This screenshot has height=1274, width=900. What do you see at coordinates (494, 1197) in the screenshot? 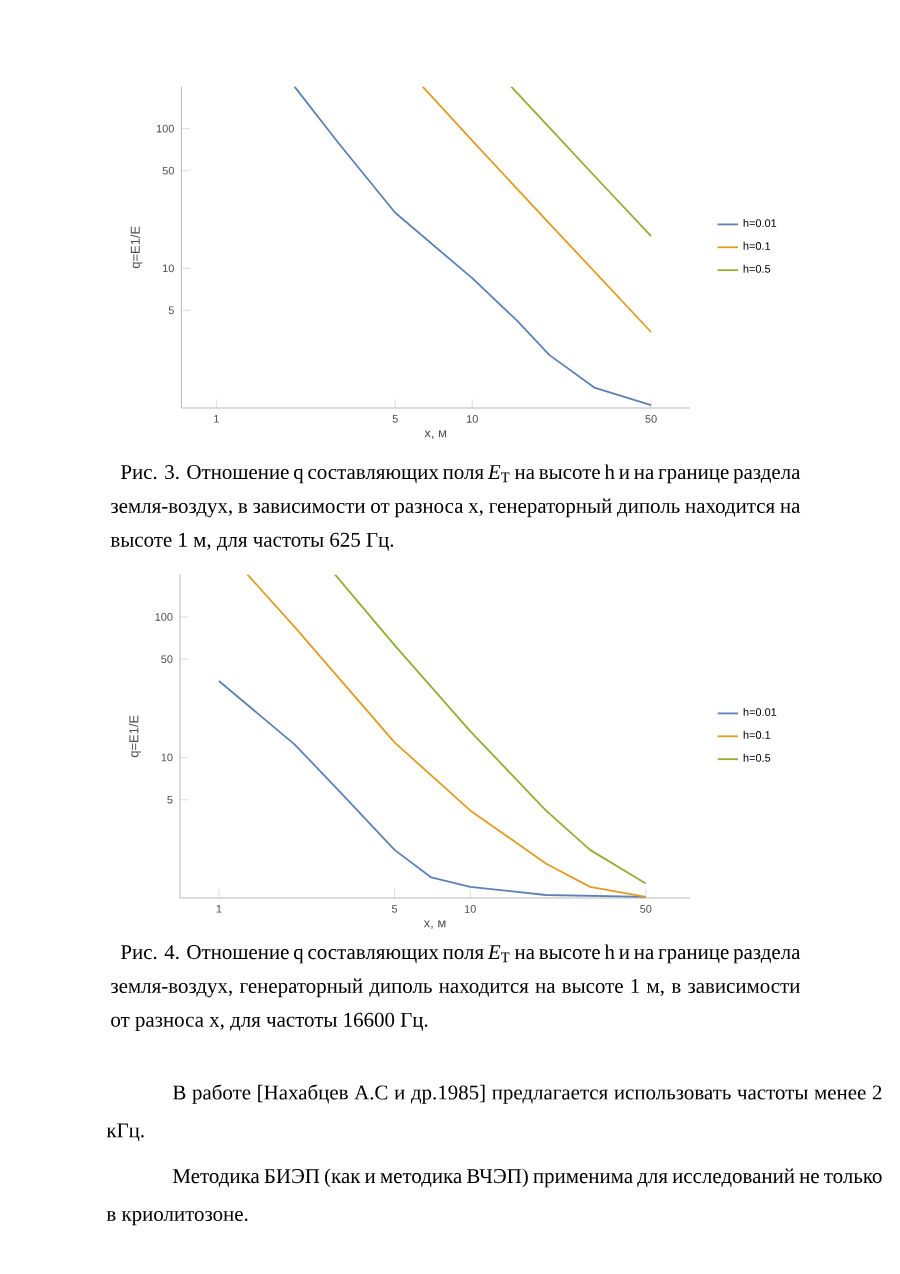
I see `text: Методика БИЭП (как и методика ВЧЭП) применима для исследований не только в криолитозоне.` at bounding box center [494, 1197].